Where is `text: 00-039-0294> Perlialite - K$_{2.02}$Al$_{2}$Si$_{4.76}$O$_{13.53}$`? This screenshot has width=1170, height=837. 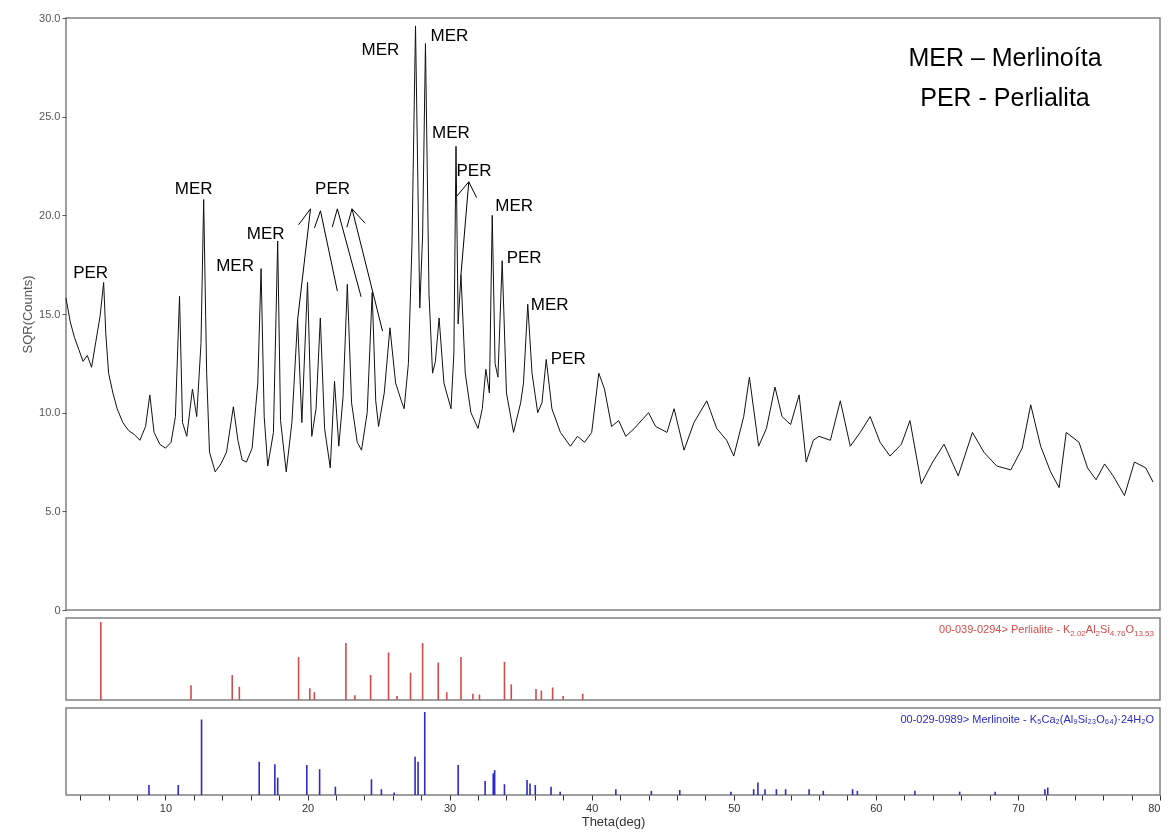
text: 00-039-0294> Perlialite - K$_{2.02}$Al$_{2}$Si$_{4.76}$O$_{13.53}$ is located at coordinates (1046, 631).